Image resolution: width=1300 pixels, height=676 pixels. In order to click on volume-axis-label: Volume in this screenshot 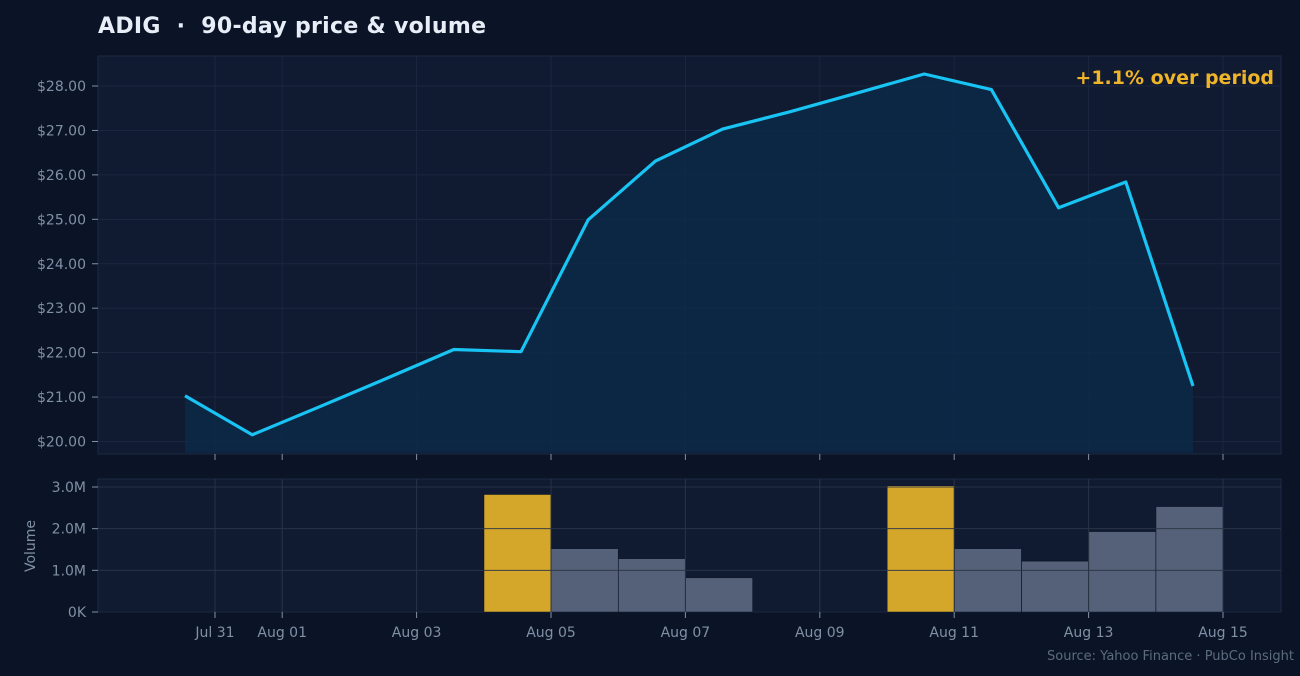, I will do `click(31, 546)`.